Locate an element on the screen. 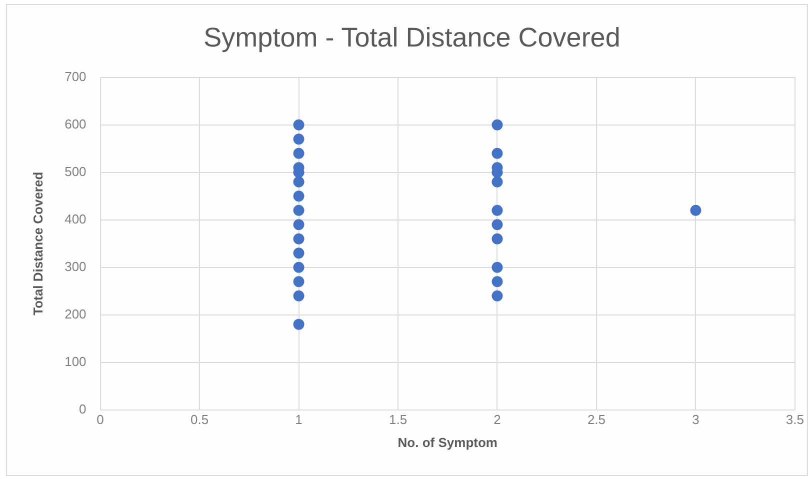  y-axis-title: Total Distance Covered is located at coordinates (38, 244).